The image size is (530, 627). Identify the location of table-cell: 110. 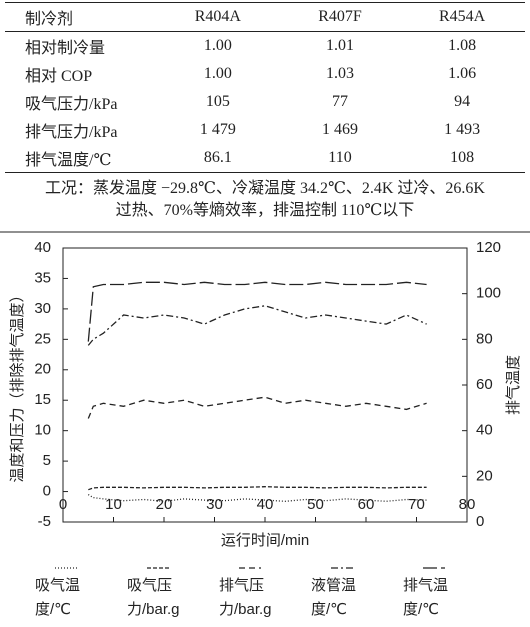
(340, 157).